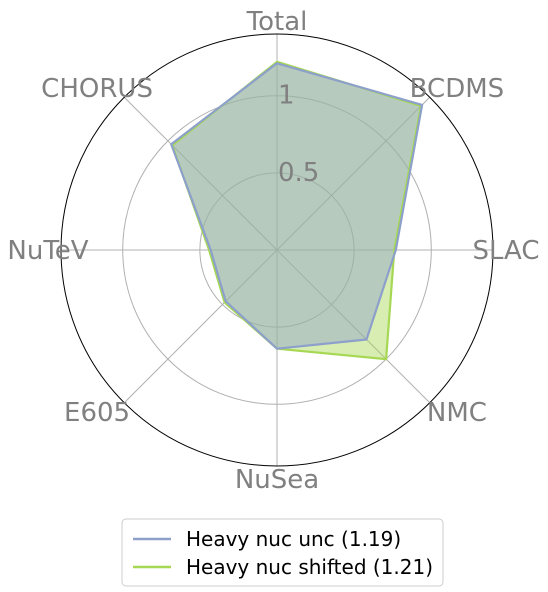 This screenshot has width=548, height=592. I want to click on axis-label-nusea: NuSea, so click(277, 480).